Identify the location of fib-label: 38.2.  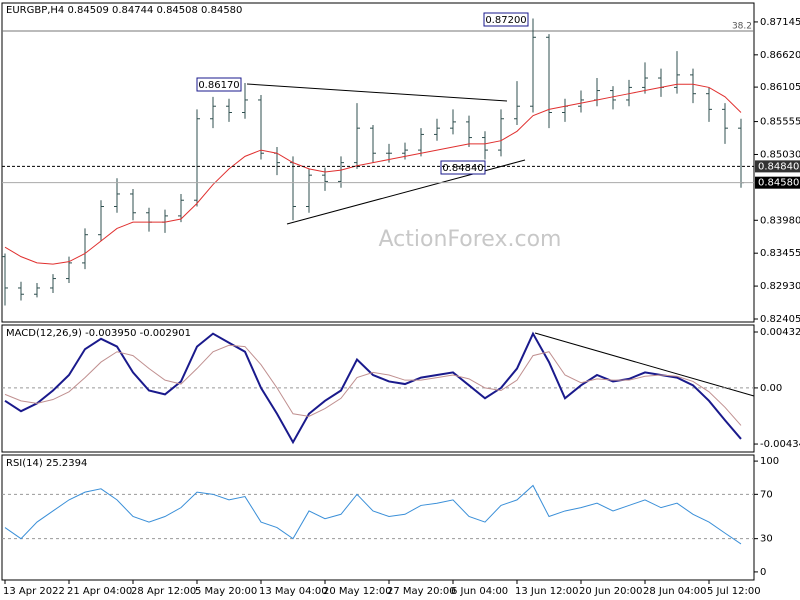
(742, 27).